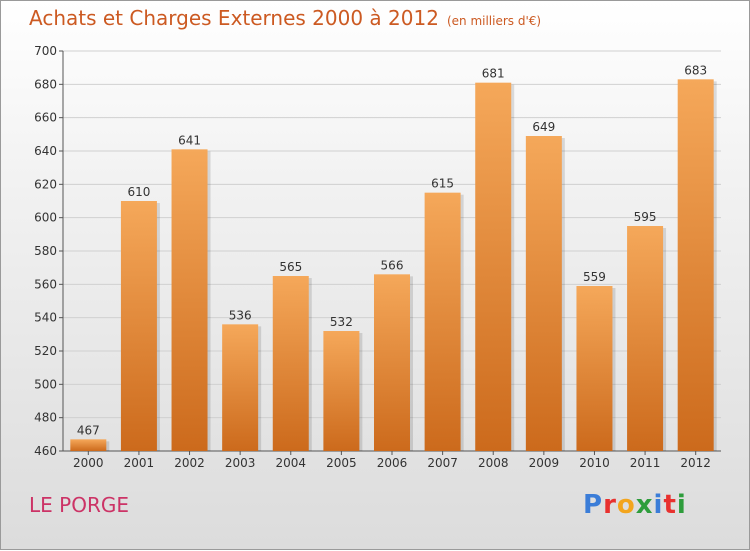  I want to click on x-tick-label: 2010, so click(594, 463).